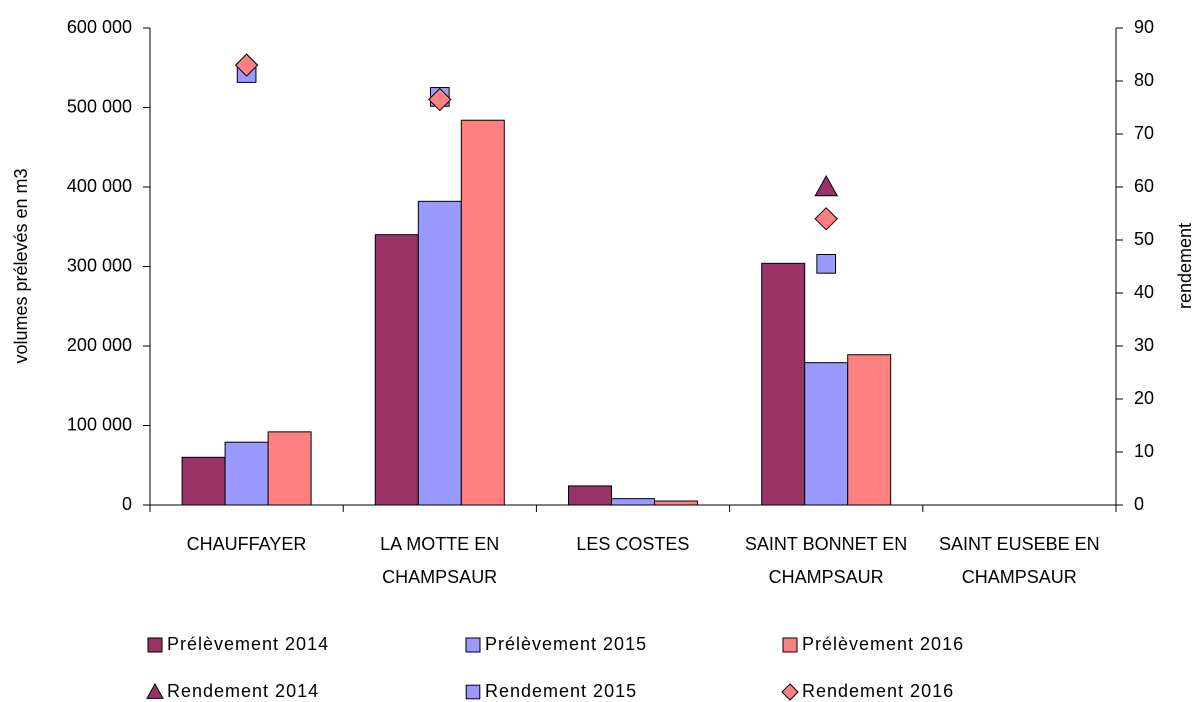  What do you see at coordinates (633, 544) in the screenshot?
I see `x-tick-label: LES COSTES` at bounding box center [633, 544].